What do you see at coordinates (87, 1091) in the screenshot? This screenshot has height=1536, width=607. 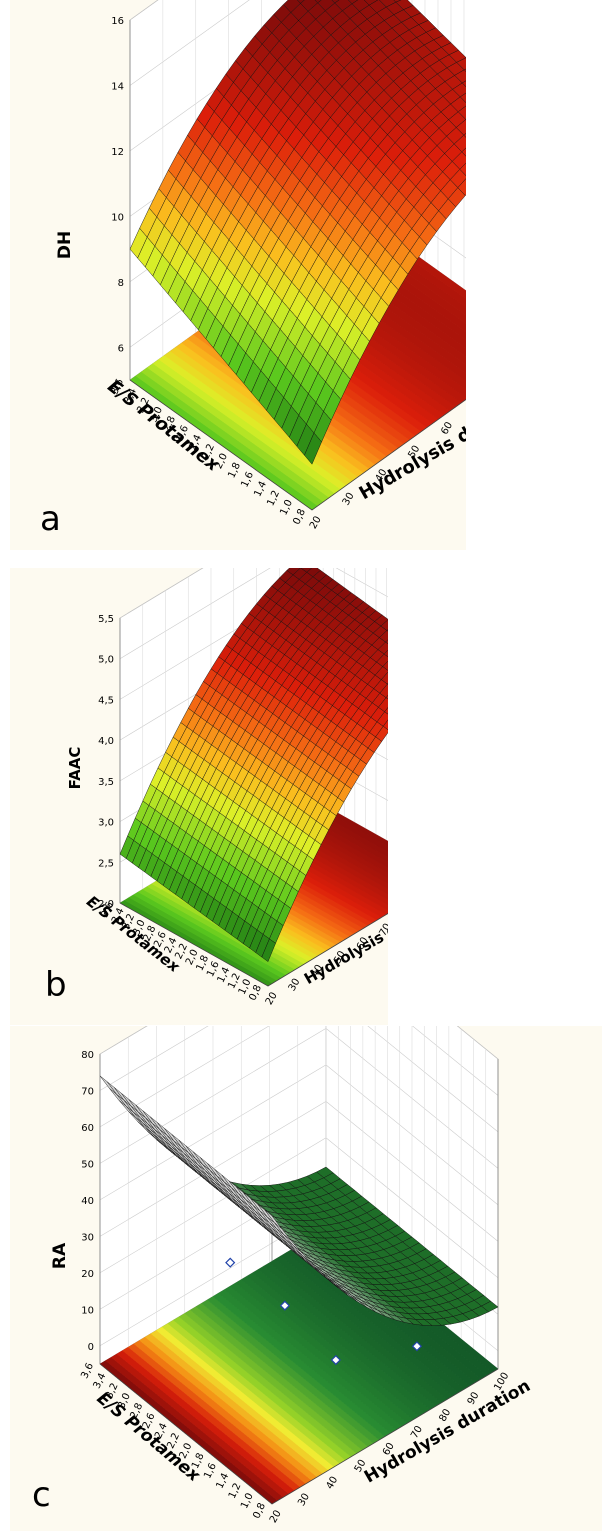 I see `z-tick-label: 70` at bounding box center [87, 1091].